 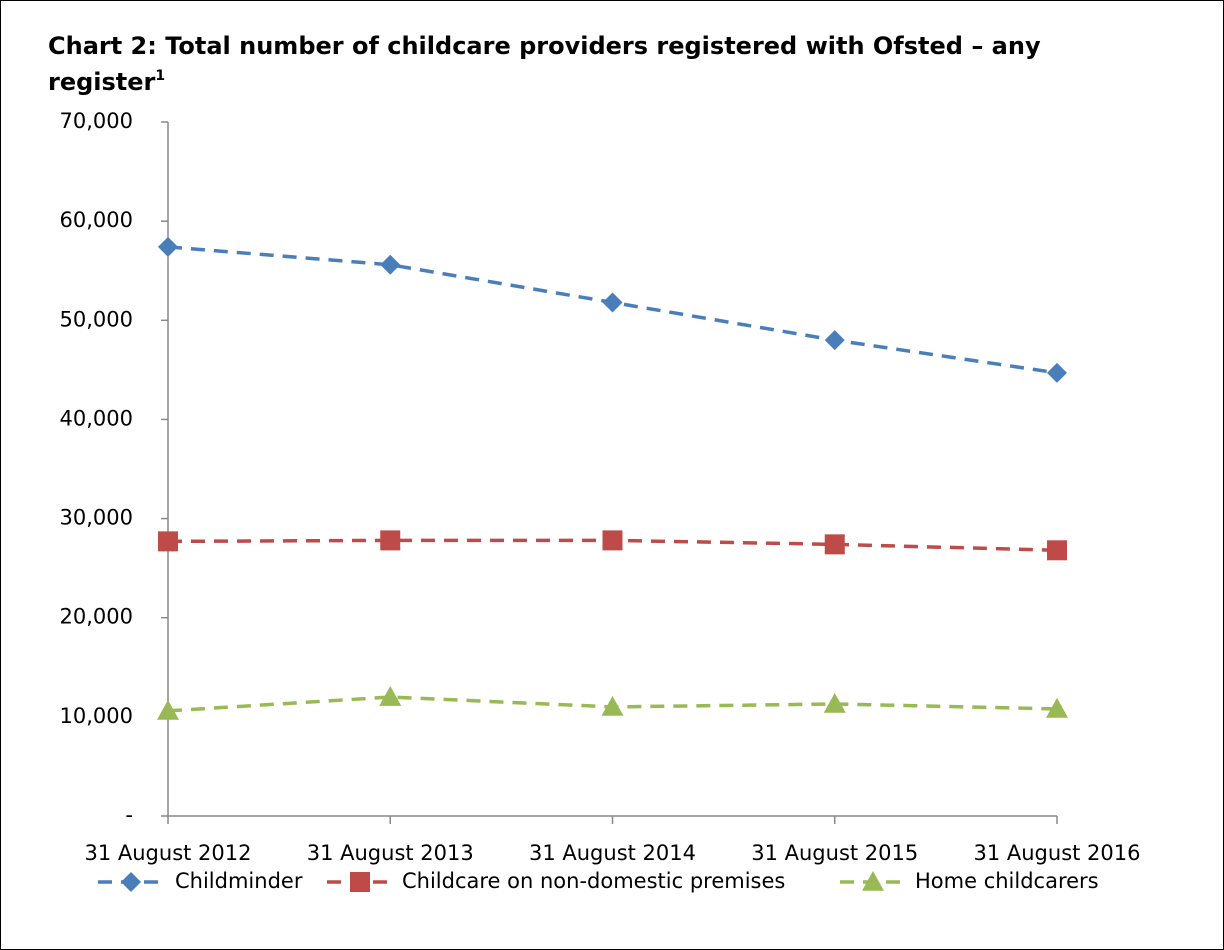 What do you see at coordinates (96, 518) in the screenshot?
I see `y-tick-label: 30,000` at bounding box center [96, 518].